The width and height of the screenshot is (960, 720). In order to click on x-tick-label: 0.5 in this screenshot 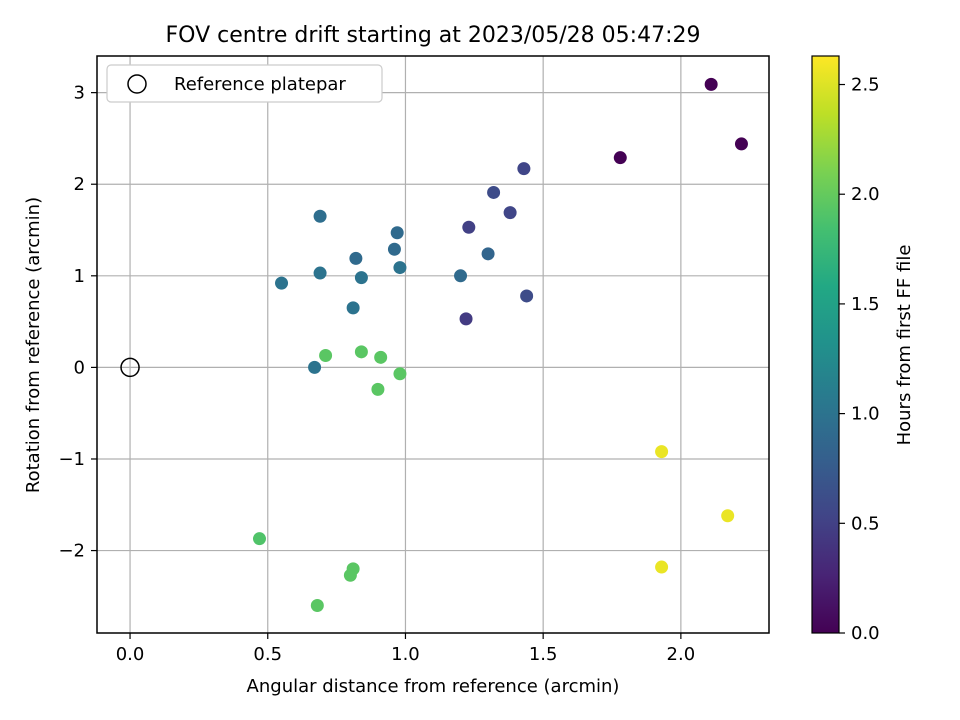, I will do `click(267, 654)`.